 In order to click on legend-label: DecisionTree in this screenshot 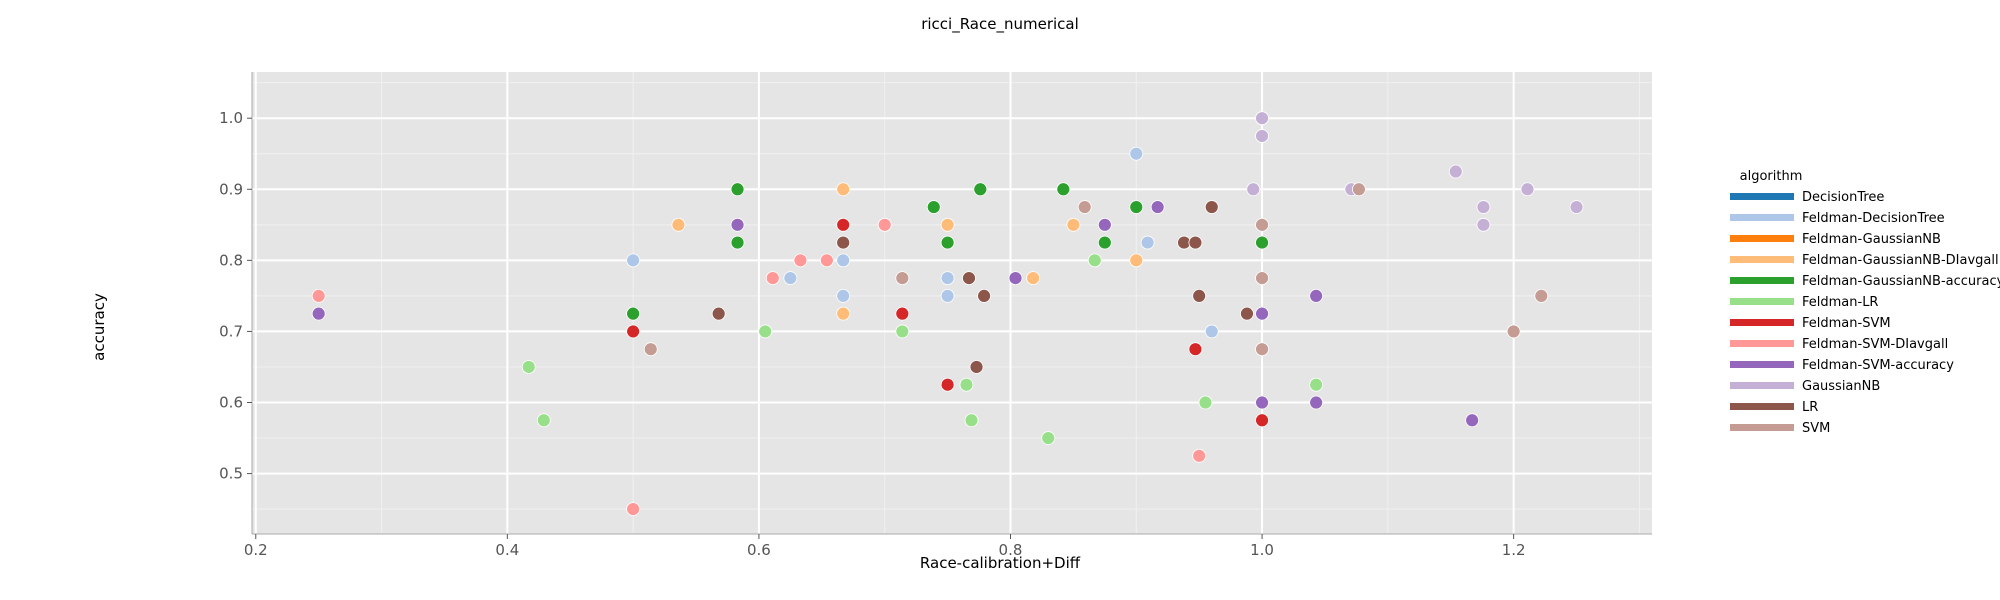, I will do `click(1843, 197)`.